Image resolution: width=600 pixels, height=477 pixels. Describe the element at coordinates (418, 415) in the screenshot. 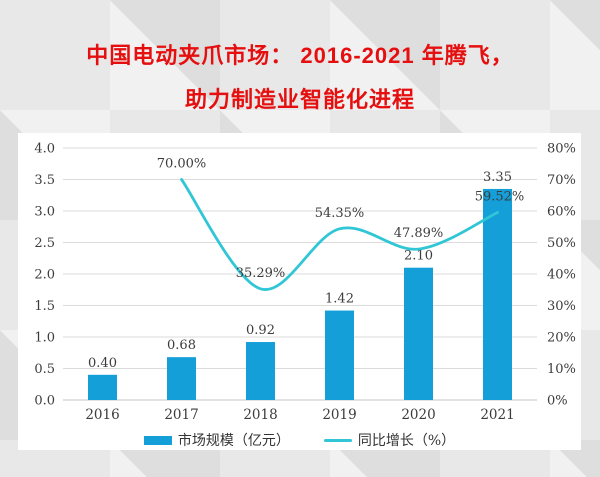

I see `year-label: 2020` at that location.